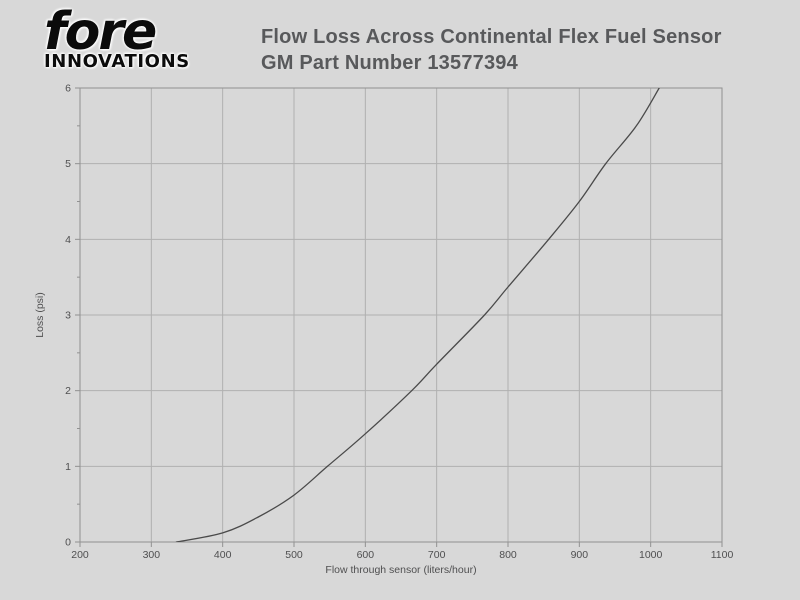 This screenshot has width=800, height=600. Describe the element at coordinates (68, 391) in the screenshot. I see `y-tick-label-2: 2` at that location.